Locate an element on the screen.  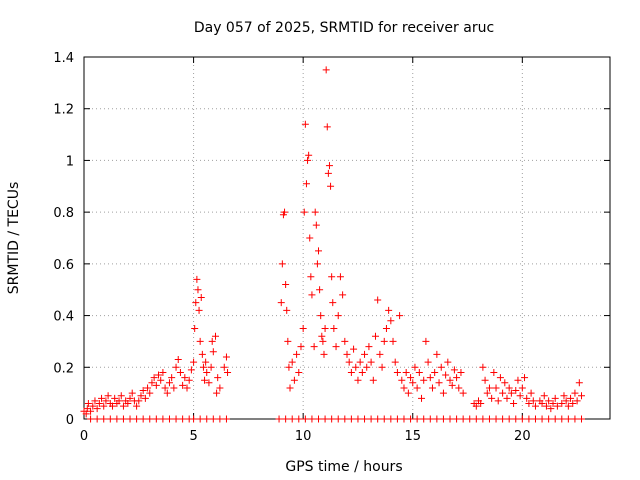
y-tick-label: 0 is located at coordinates (70, 420).